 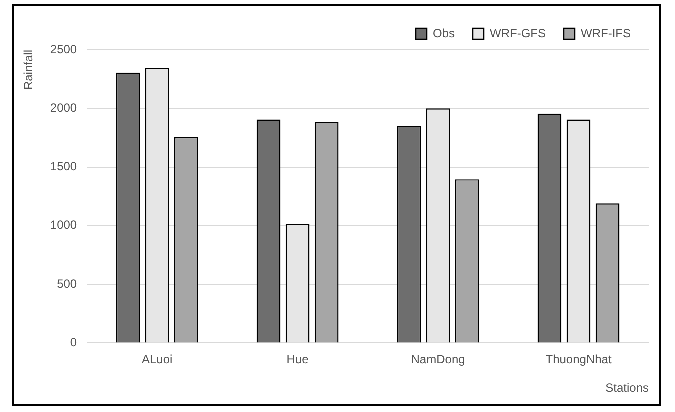 What do you see at coordinates (29, 70) in the screenshot?
I see `y-axis-title: Rainfall` at bounding box center [29, 70].